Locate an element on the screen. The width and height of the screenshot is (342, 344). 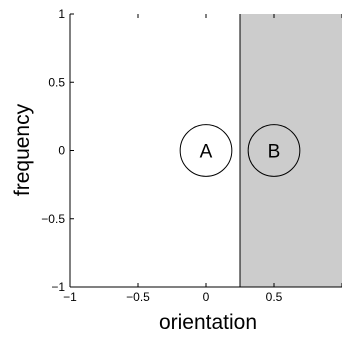
x-tick-label: −1 is located at coordinates (70, 297).